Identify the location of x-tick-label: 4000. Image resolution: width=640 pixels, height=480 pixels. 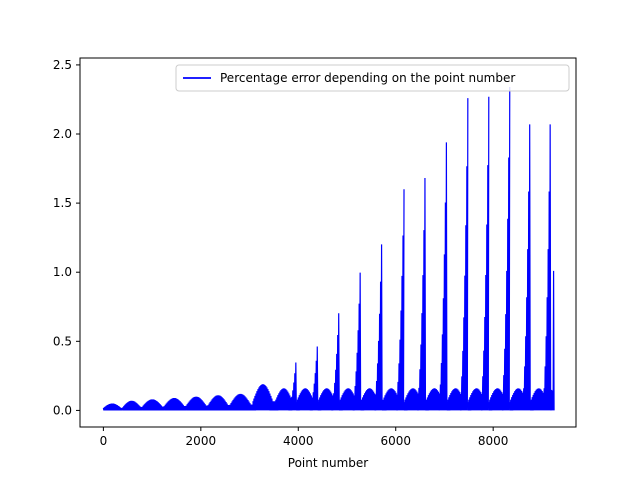
(298, 441).